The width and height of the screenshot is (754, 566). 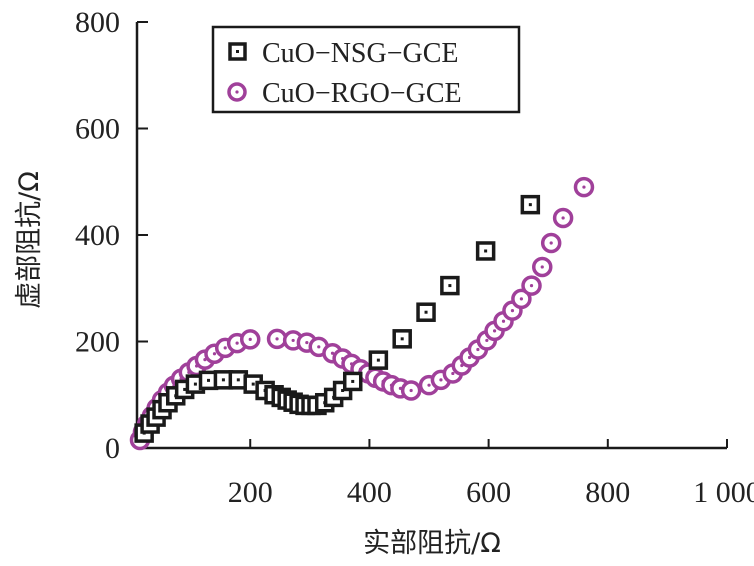 I want to click on legend-label-cuo-nsg-gce: CuO−NSG−GCE, so click(x=360, y=53).